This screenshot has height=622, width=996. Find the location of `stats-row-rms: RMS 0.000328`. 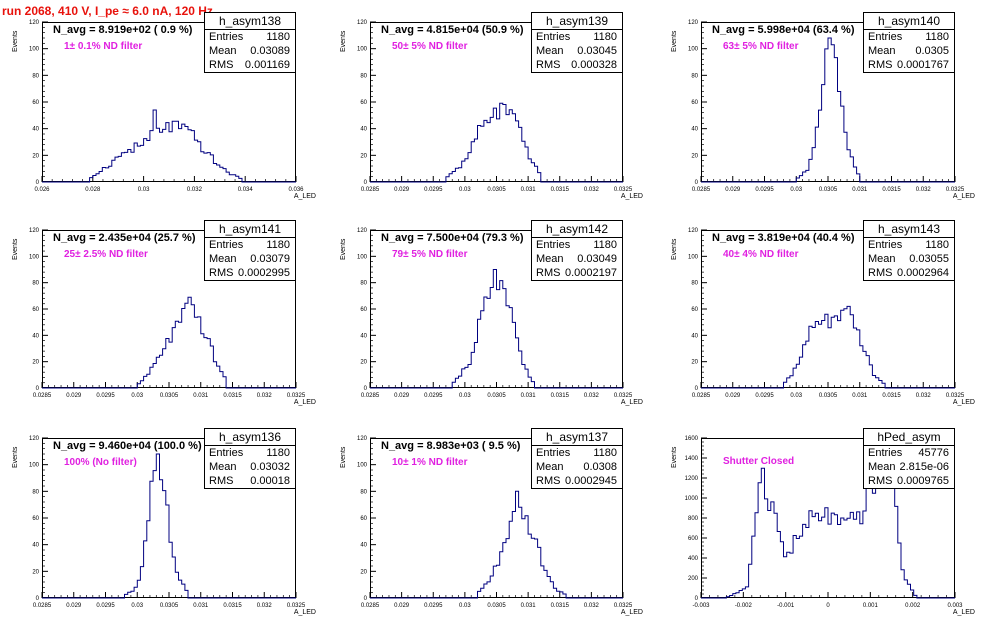

stats-row-rms: RMS 0.000328 is located at coordinates (577, 65).